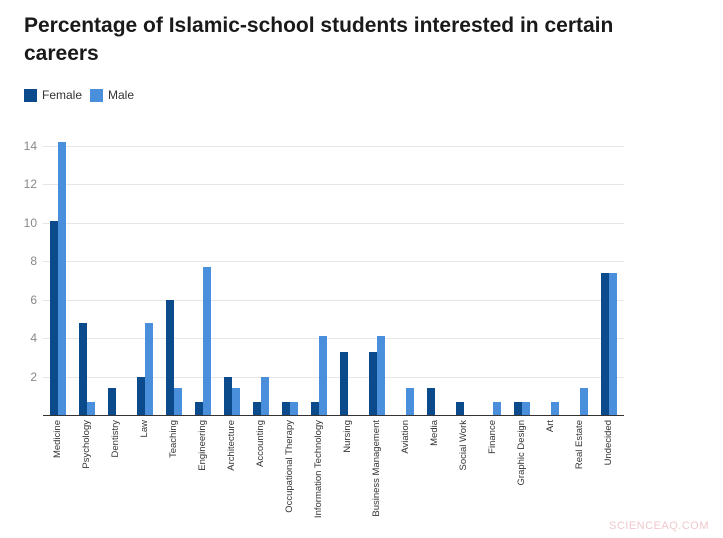 Image resolution: width=723 pixels, height=538 pixels. Describe the element at coordinates (144, 429) in the screenshot. I see `x-tick-label: Law` at that location.